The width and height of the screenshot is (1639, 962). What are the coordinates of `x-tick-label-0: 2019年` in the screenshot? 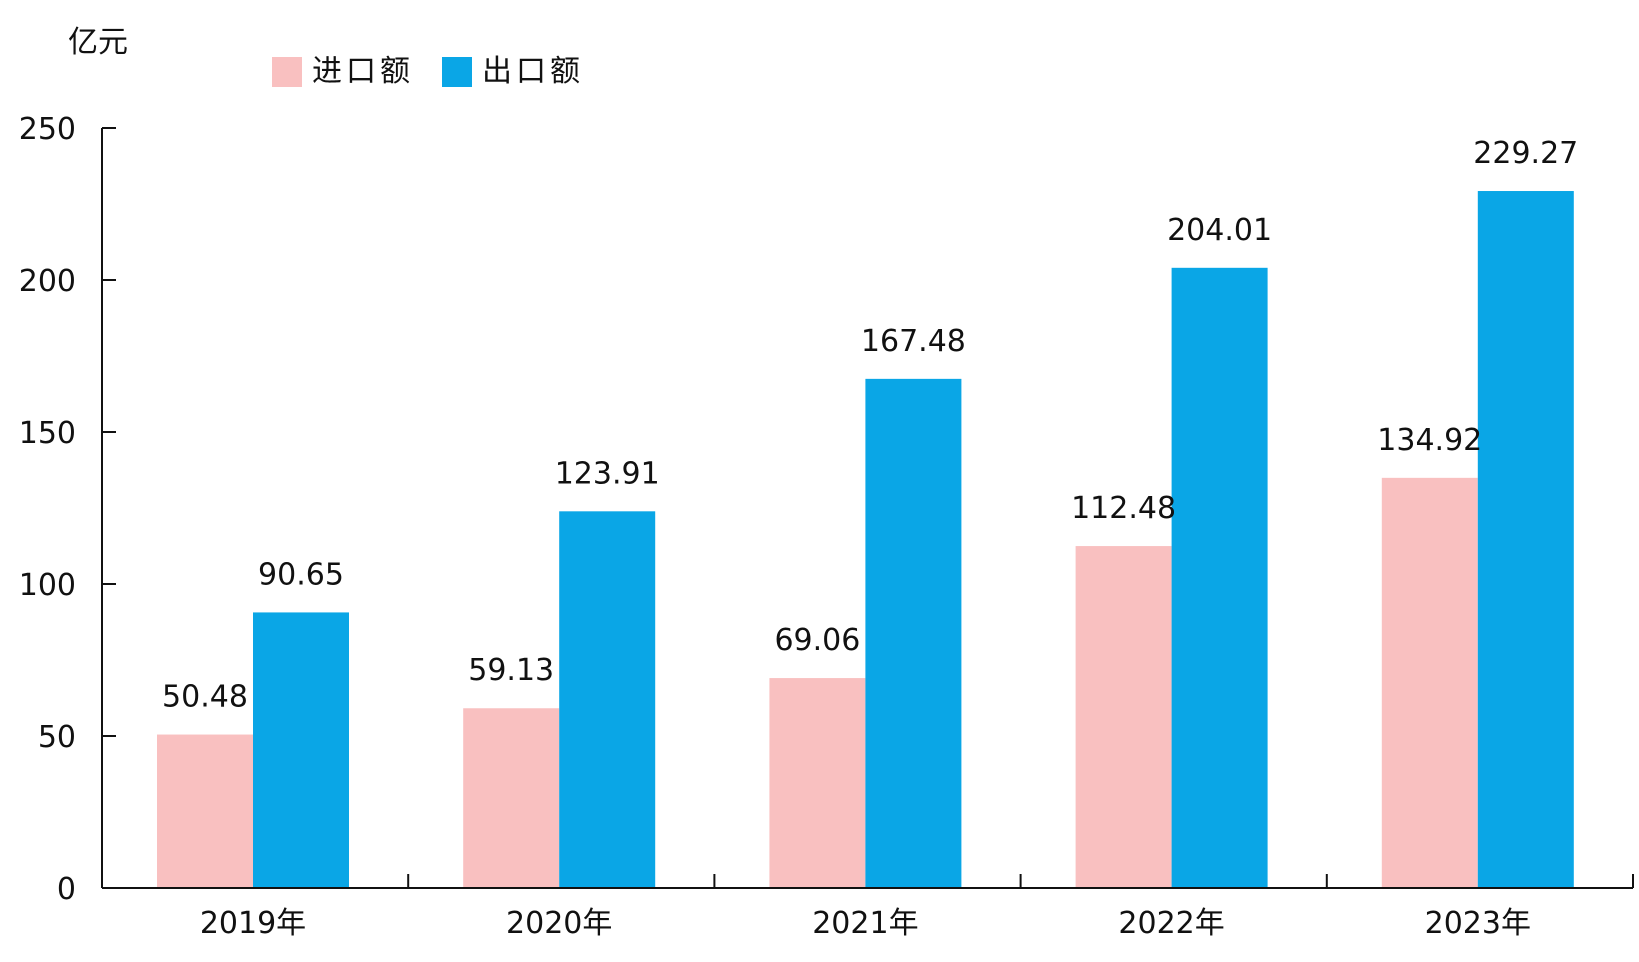 It's located at (253, 923).